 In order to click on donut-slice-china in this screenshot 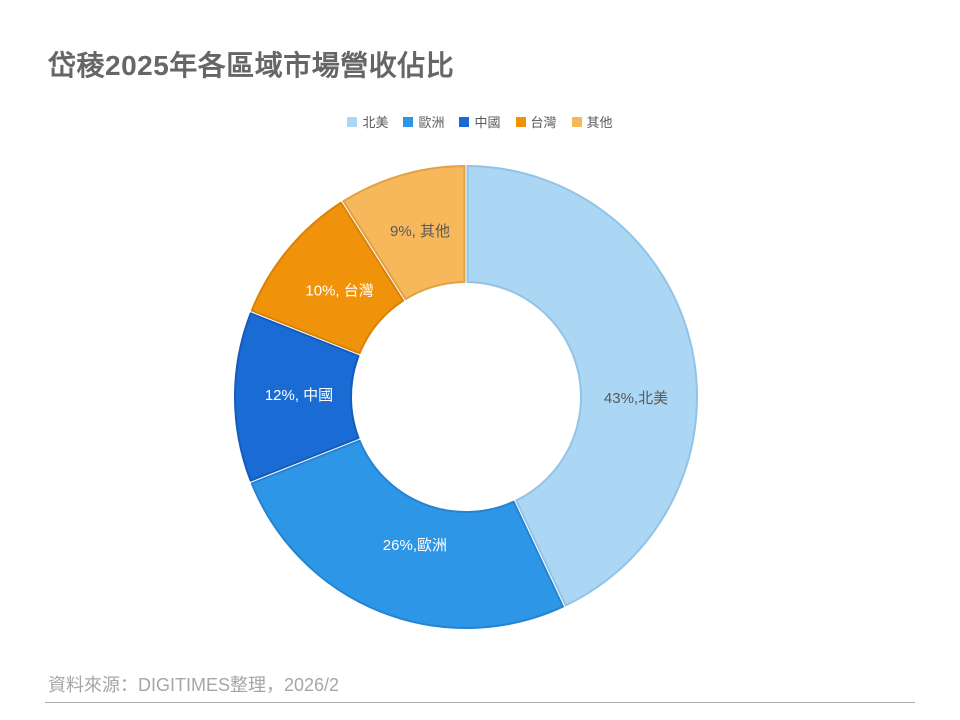, I will do `click(296, 397)`.